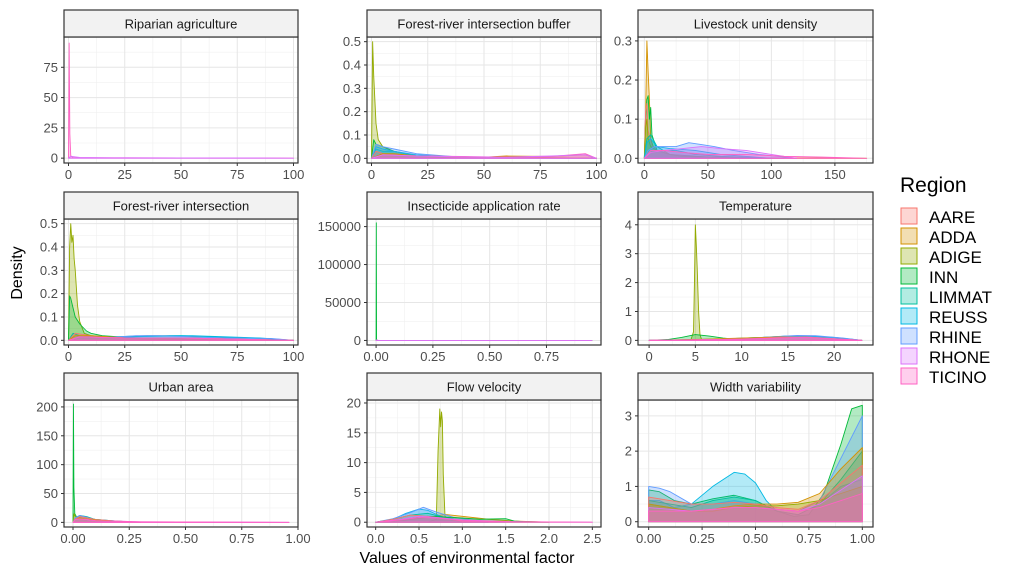  I want to click on y-tick-label: 3, so click(628, 253).